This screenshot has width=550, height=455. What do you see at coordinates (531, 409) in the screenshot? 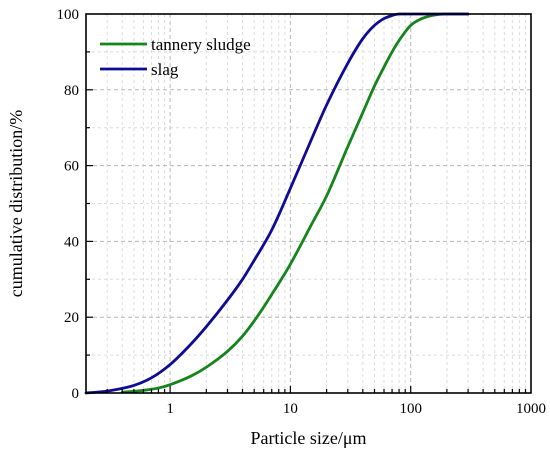
I see `x-tick-label: 1000` at bounding box center [531, 409].